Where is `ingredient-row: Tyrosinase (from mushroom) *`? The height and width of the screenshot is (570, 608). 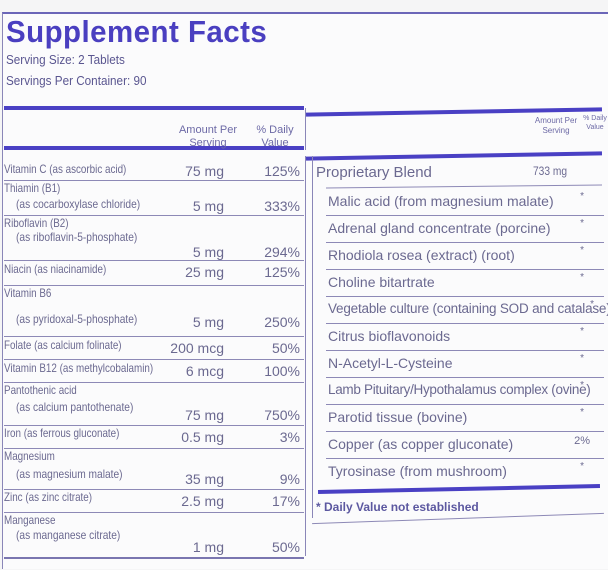 ingredient-row: Tyrosinase (from mushroom) * is located at coordinates (459, 473).